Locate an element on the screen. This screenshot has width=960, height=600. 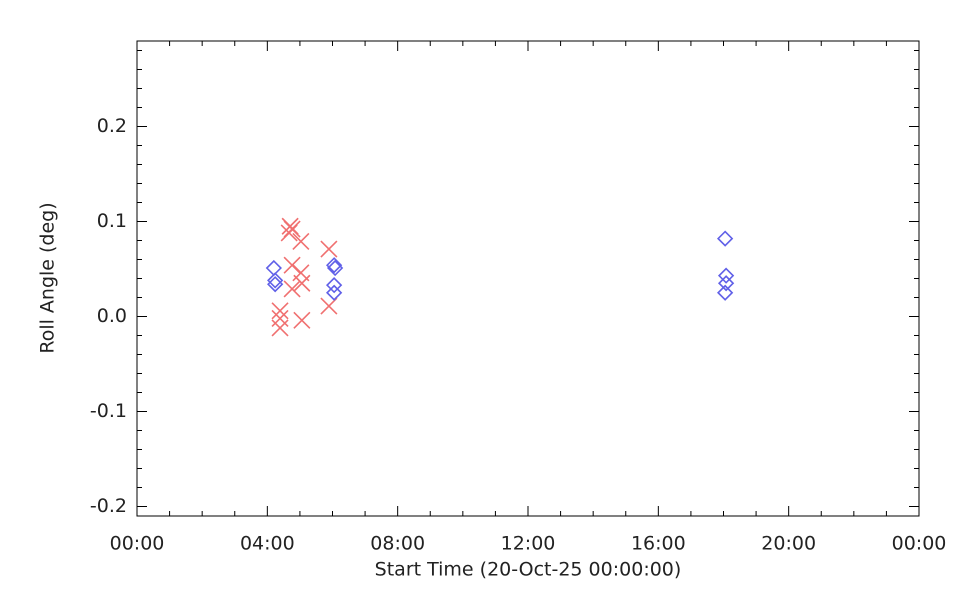
x-tick-label: 12:00 is located at coordinates (528, 544).